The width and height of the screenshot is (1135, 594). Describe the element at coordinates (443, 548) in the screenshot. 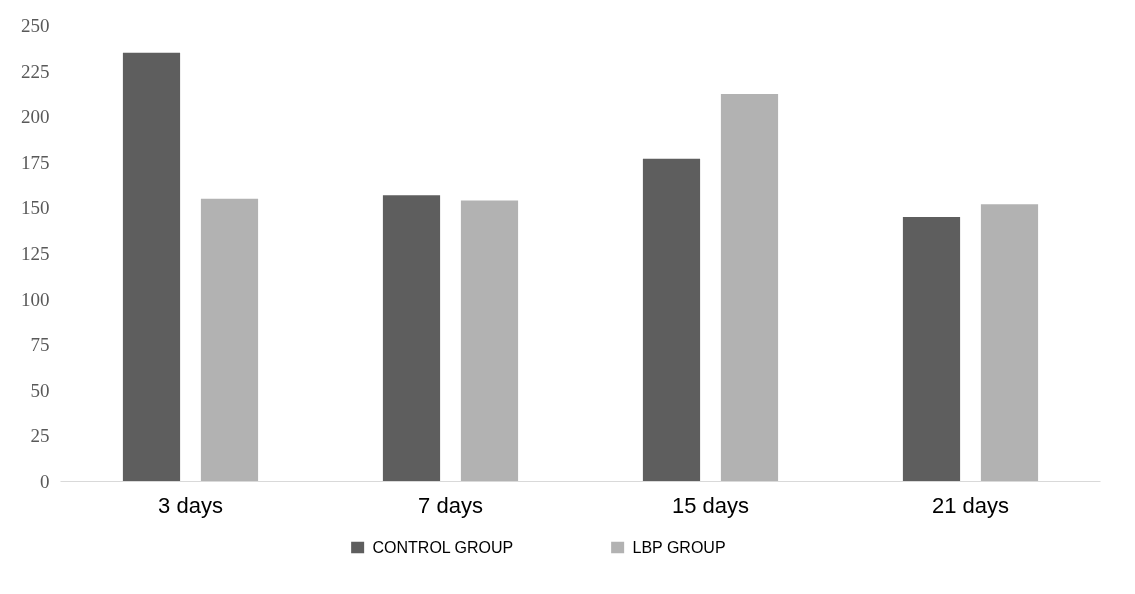

I see `legend-label: CONTROL GROUP` at that location.